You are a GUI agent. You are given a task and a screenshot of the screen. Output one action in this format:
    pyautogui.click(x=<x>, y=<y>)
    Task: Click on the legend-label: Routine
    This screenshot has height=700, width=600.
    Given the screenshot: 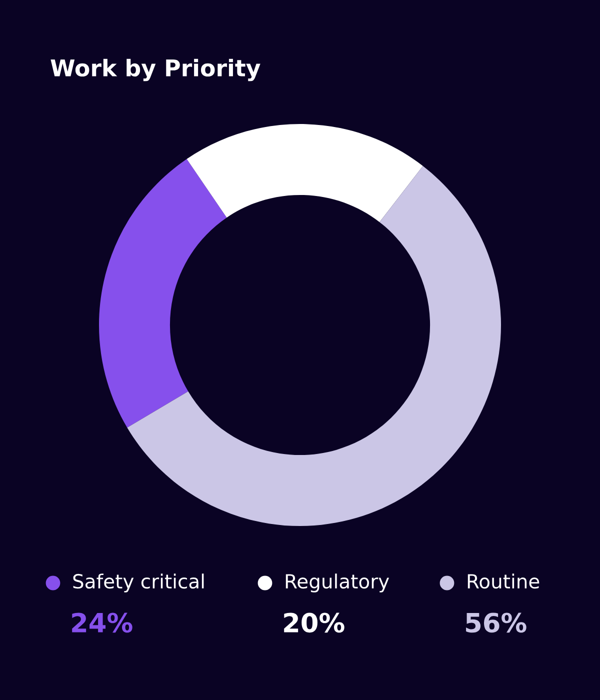 What is the action you would take?
    pyautogui.click(x=504, y=581)
    